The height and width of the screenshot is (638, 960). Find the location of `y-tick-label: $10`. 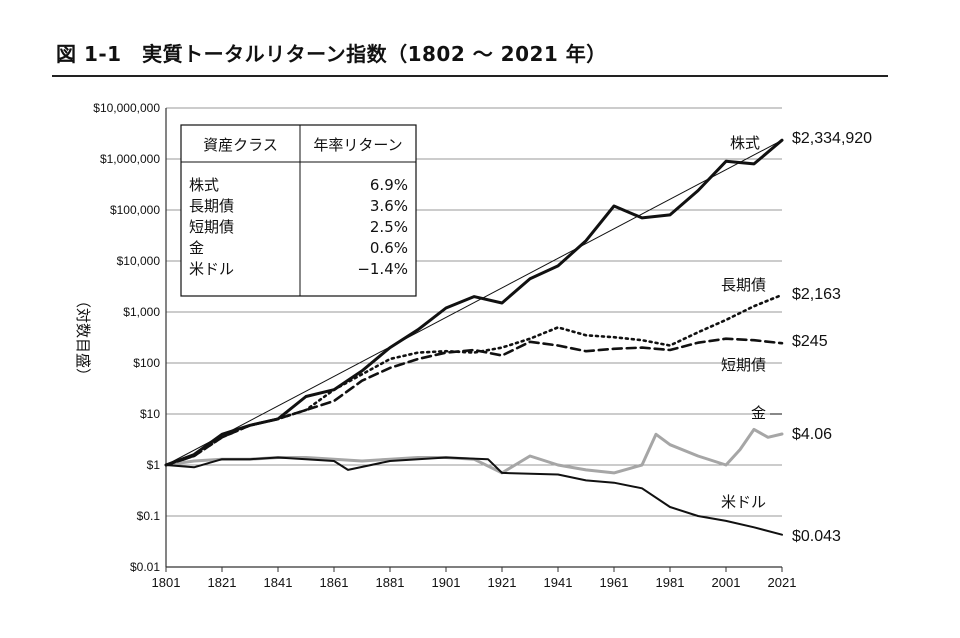

y-tick-label: $10 is located at coordinates (150, 414).